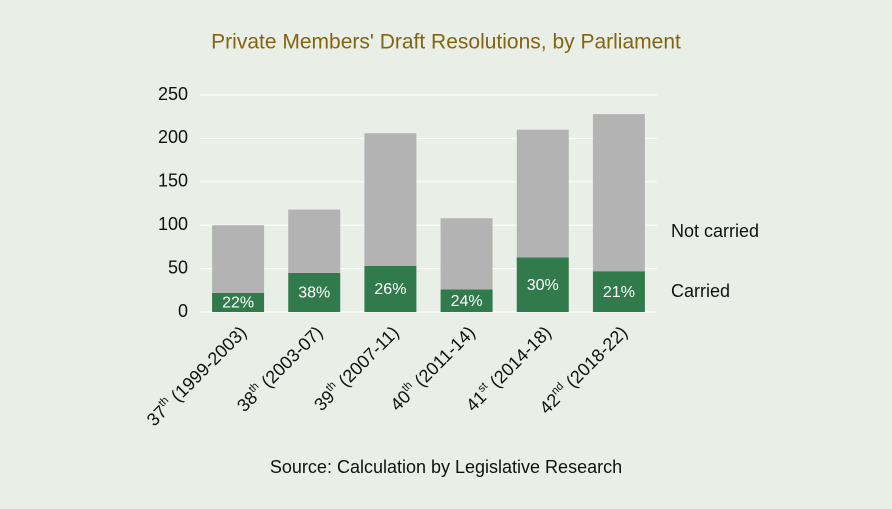 This screenshot has height=509, width=892. Describe the element at coordinates (183, 311) in the screenshot. I see `y-tick-label: 0` at that location.